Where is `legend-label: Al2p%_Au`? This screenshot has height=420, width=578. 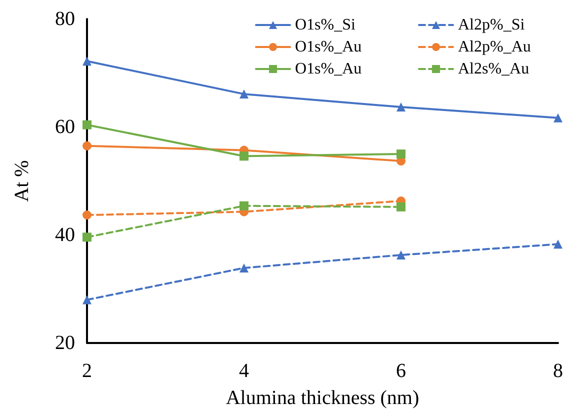
legend-label: Al2p%_Au is located at coordinates (494, 47).